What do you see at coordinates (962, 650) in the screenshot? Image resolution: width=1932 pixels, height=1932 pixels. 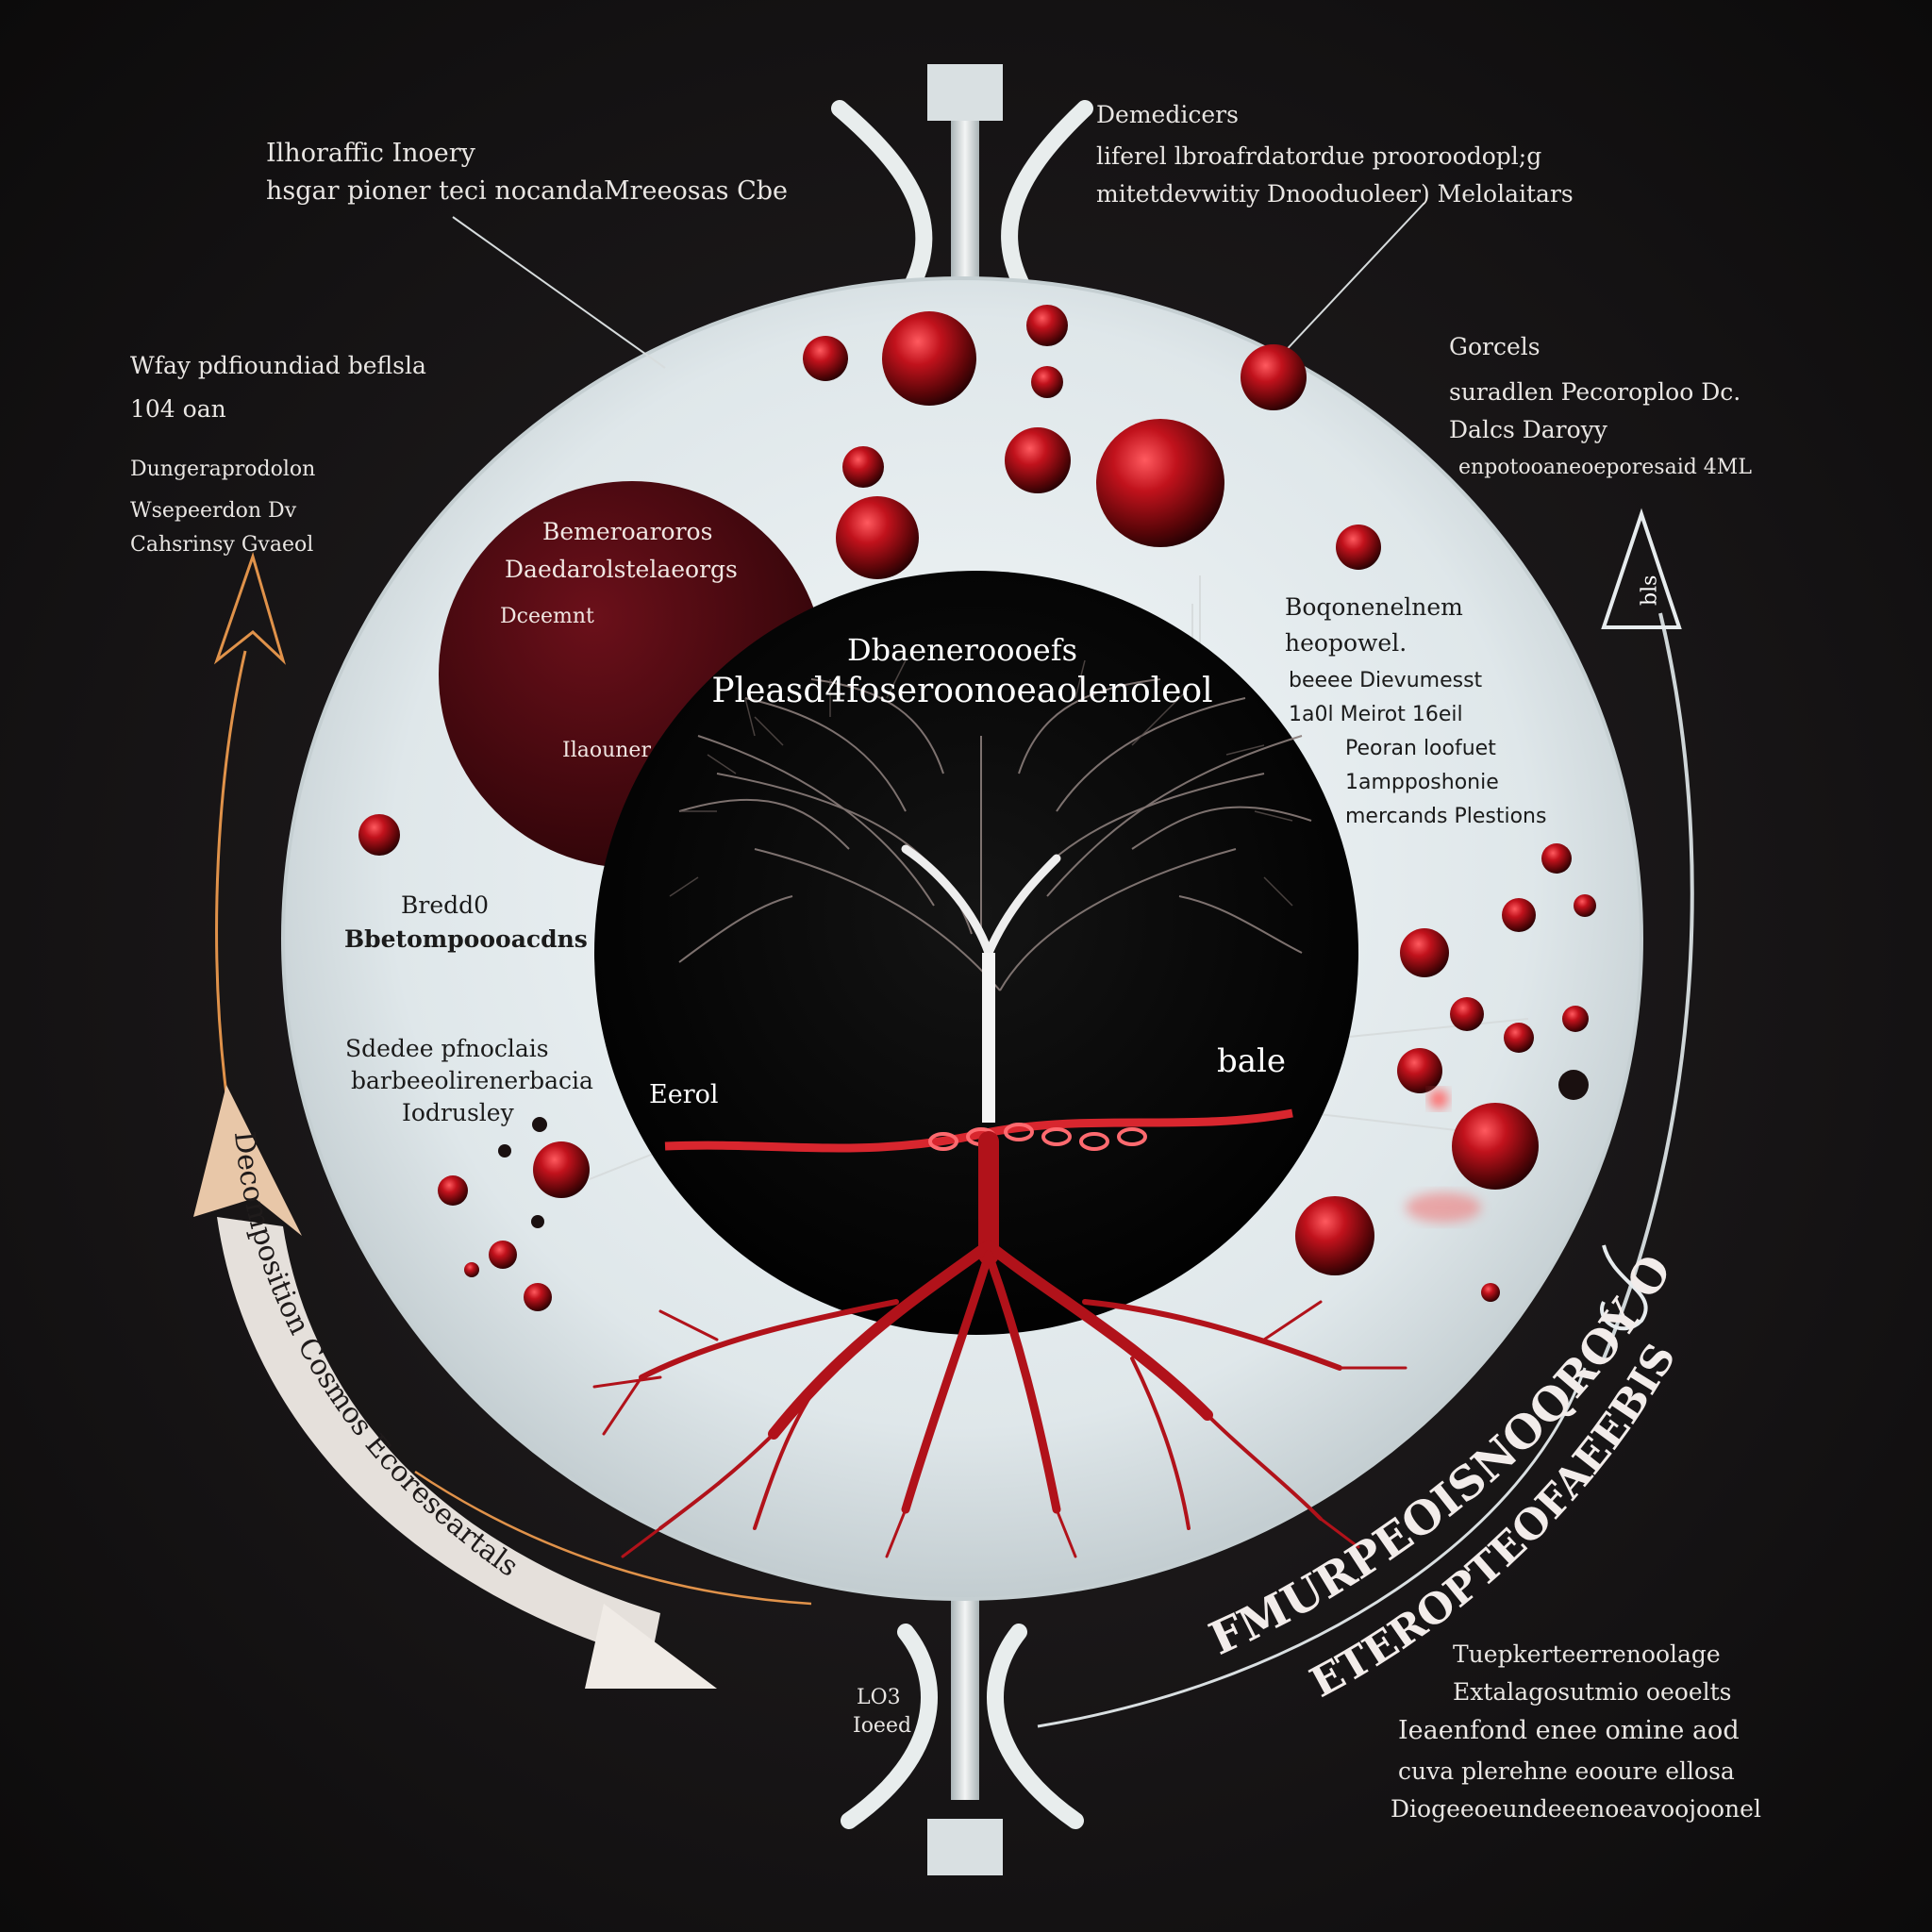 I see `center-title-1: Dbaeneroooefs` at bounding box center [962, 650].